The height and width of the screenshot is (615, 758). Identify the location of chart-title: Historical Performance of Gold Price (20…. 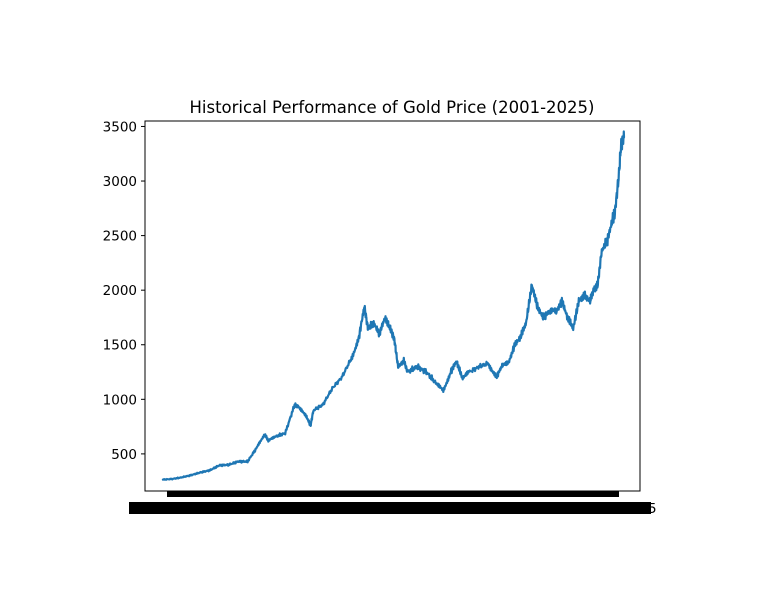
(392, 107).